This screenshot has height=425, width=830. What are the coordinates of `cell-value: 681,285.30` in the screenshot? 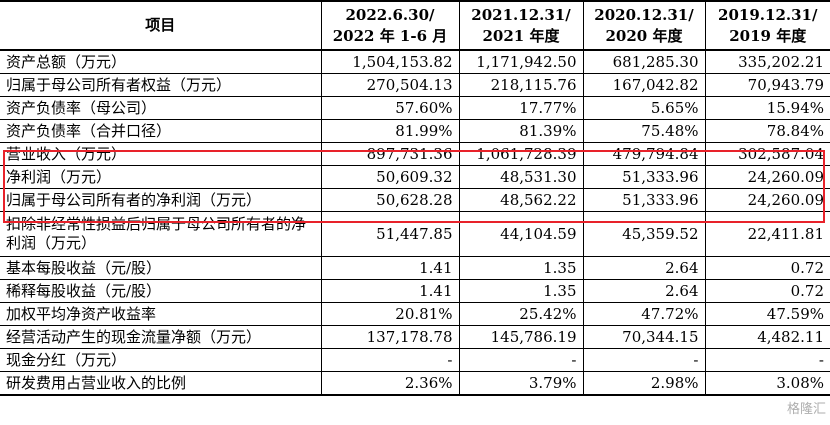 It's located at (643, 62).